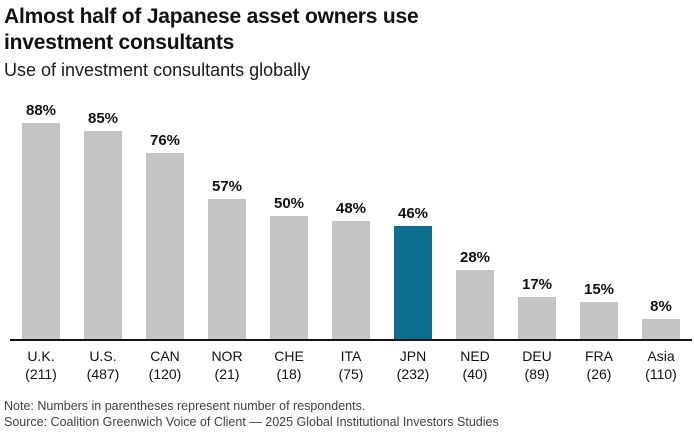 The height and width of the screenshot is (437, 694). I want to click on x-axis-tick-label: U.S. (487), so click(103, 365).